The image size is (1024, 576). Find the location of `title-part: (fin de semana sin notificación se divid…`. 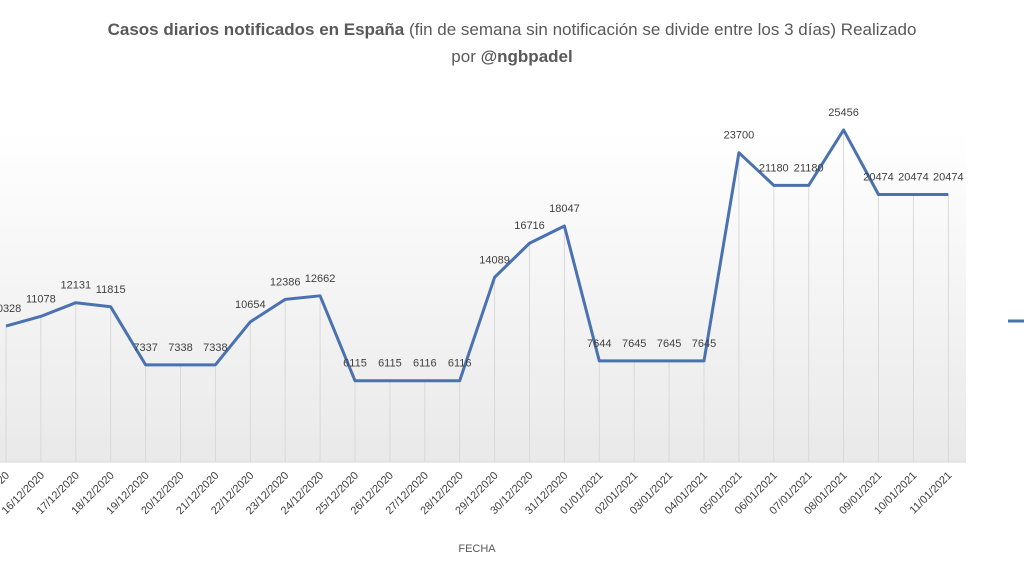

title-part: (fin de semana sin notificación se divid… is located at coordinates (660, 29).